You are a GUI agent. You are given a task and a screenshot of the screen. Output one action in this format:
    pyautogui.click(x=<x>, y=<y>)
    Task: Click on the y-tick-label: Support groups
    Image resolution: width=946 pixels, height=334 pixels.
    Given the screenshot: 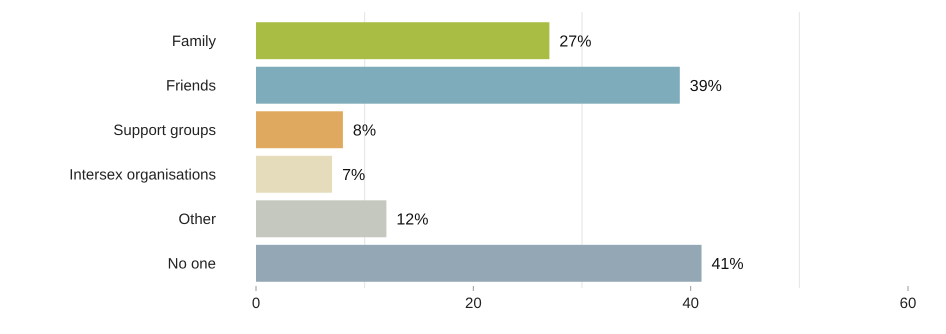 What is the action you would take?
    pyautogui.click(x=164, y=130)
    